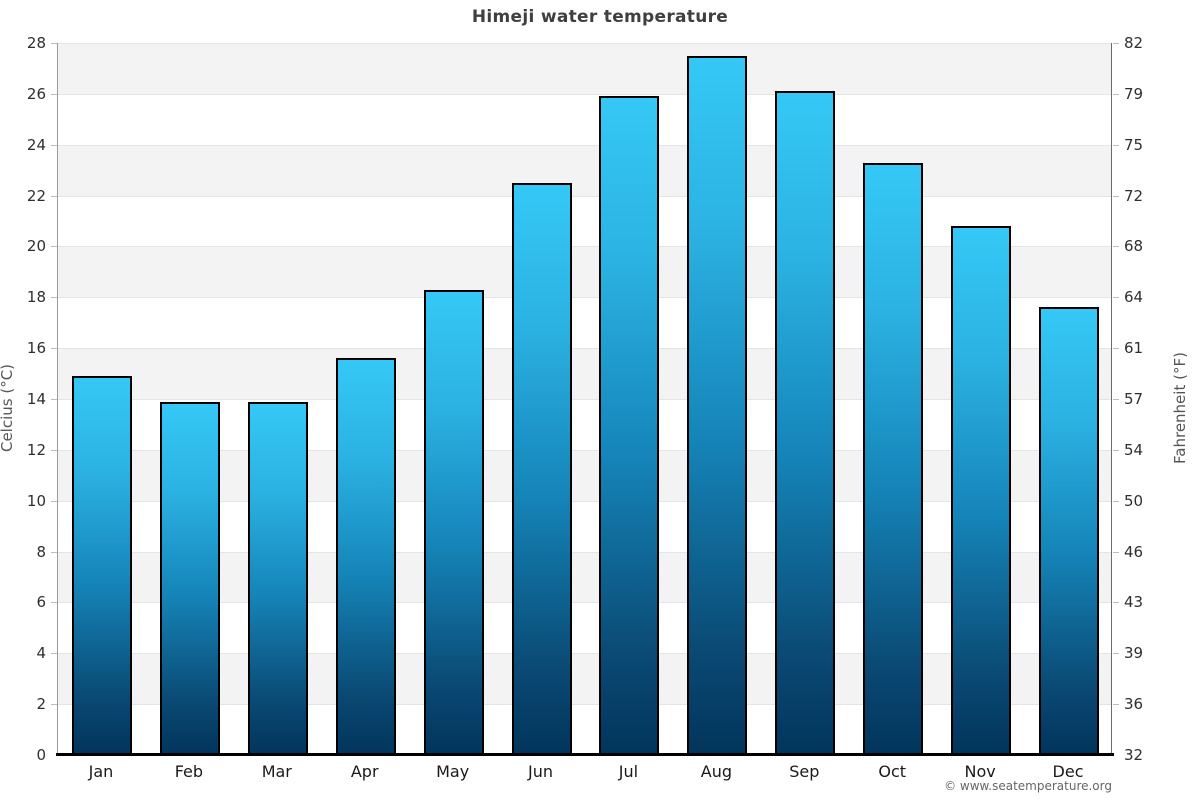 The width and height of the screenshot is (1200, 800). What do you see at coordinates (41, 551) in the screenshot?
I see `y-axis-tick-celsius: 8` at bounding box center [41, 551].